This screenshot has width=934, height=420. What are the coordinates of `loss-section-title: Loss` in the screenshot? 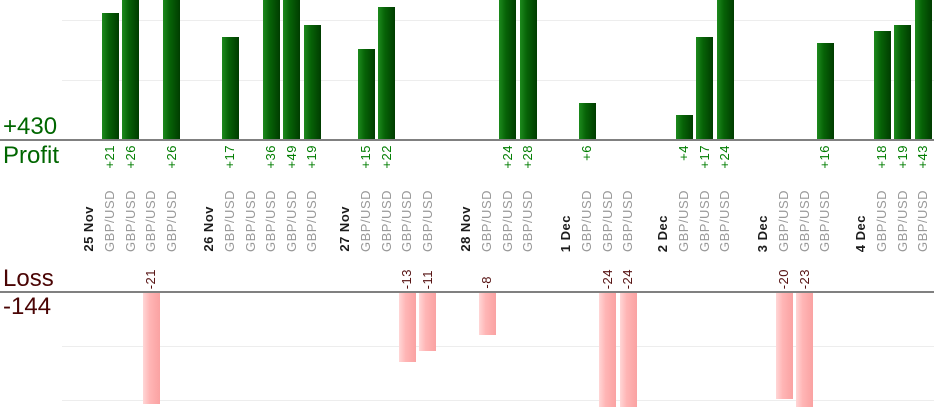 It's located at (28, 278).